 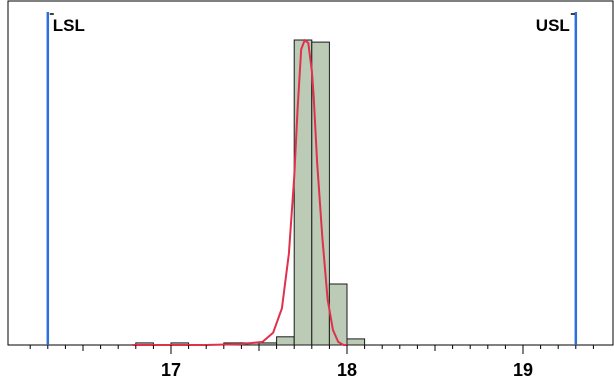 I want to click on x-axis: 17 18 19, so click(x=311, y=362).